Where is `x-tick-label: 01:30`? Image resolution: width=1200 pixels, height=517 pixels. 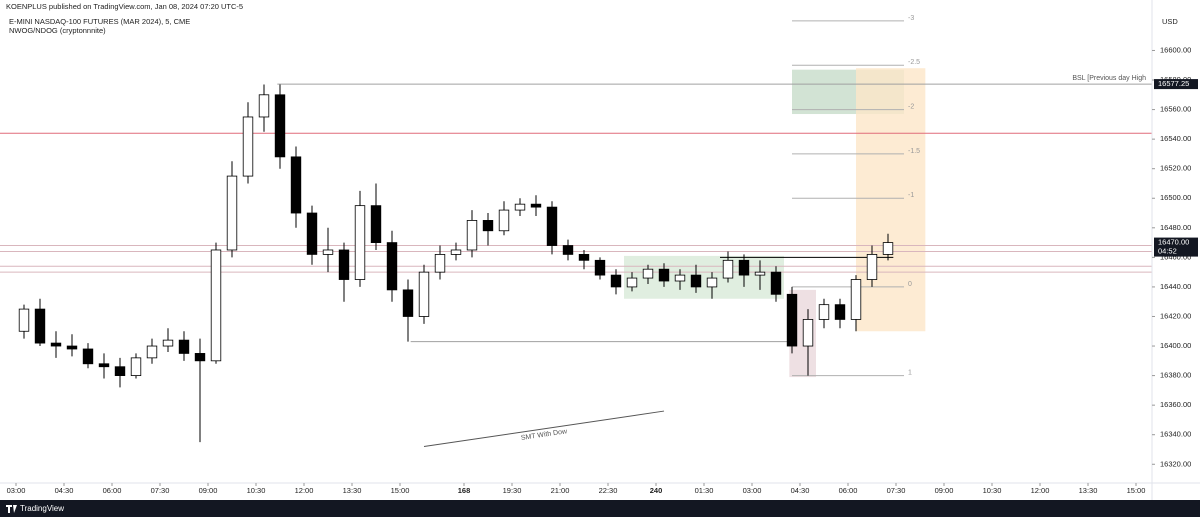 x-tick-label: 01:30 is located at coordinates (704, 490).